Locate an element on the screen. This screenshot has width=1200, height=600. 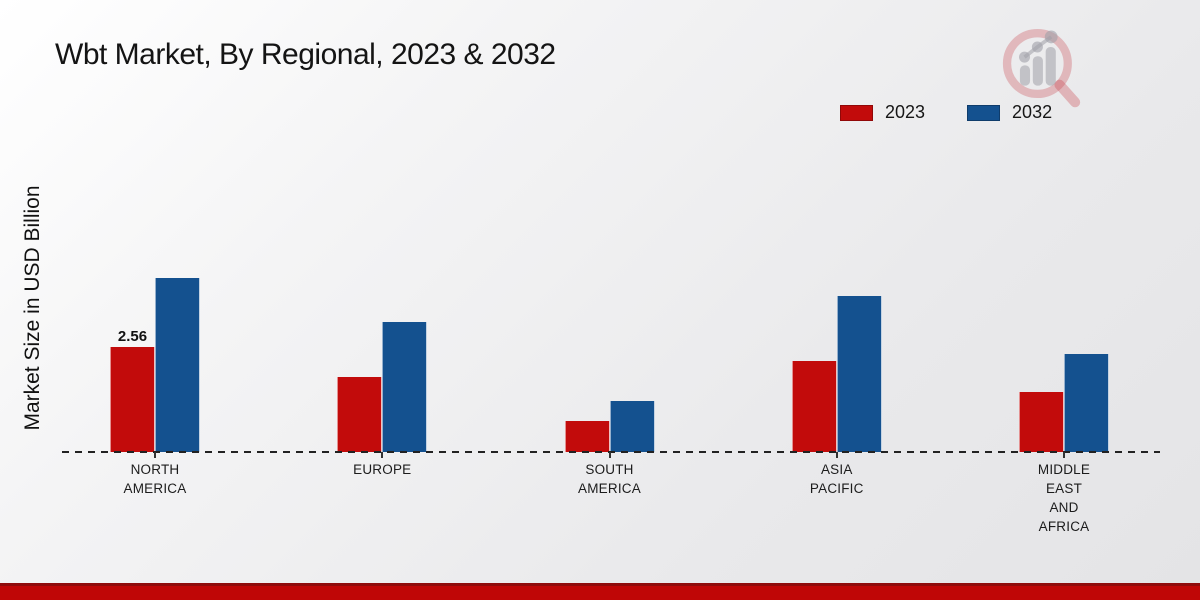
brand-logo-icon is located at coordinates (1041, 68).